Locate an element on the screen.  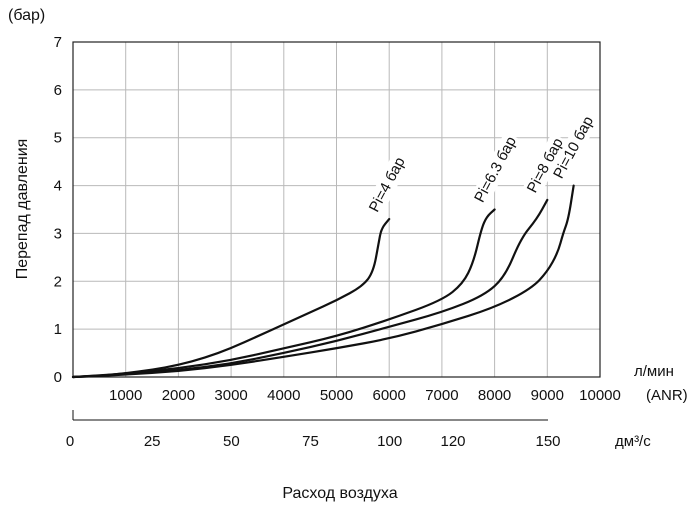
x-axis-unit: л/мин is located at coordinates (654, 371).